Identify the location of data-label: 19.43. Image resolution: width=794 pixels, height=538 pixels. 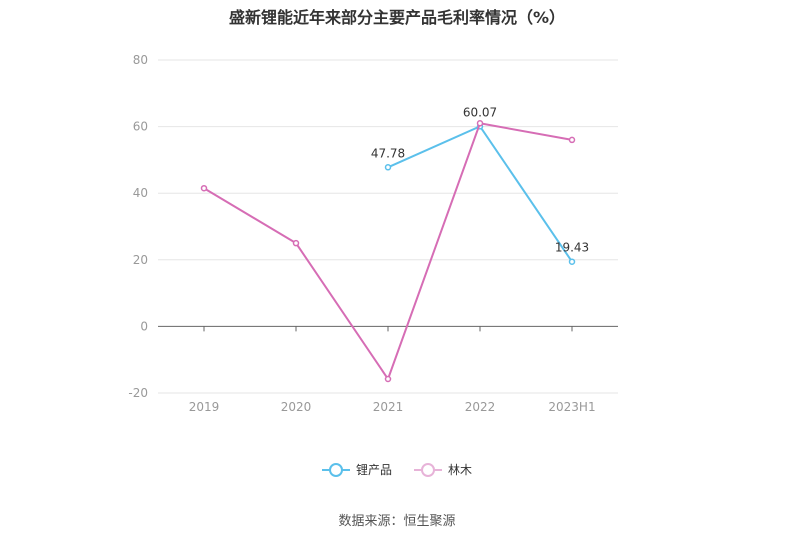
(572, 248).